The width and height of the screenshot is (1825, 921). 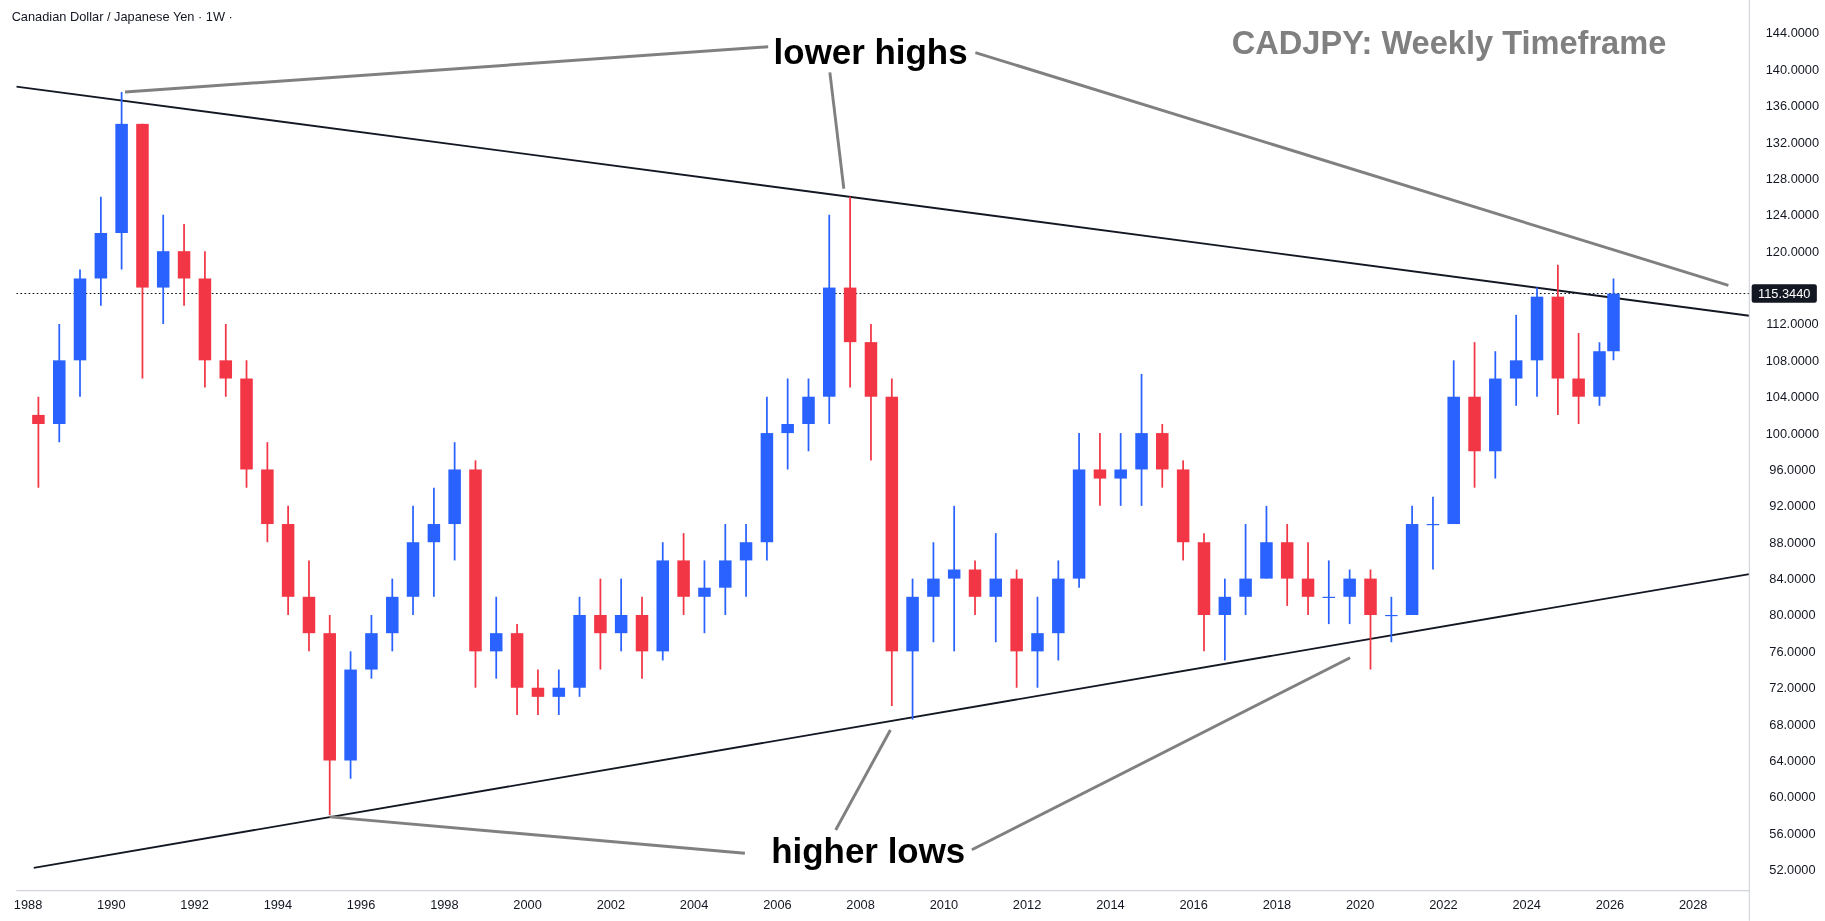 What do you see at coordinates (1792, 870) in the screenshot?
I see `y-tick-label: 52.0000` at bounding box center [1792, 870].